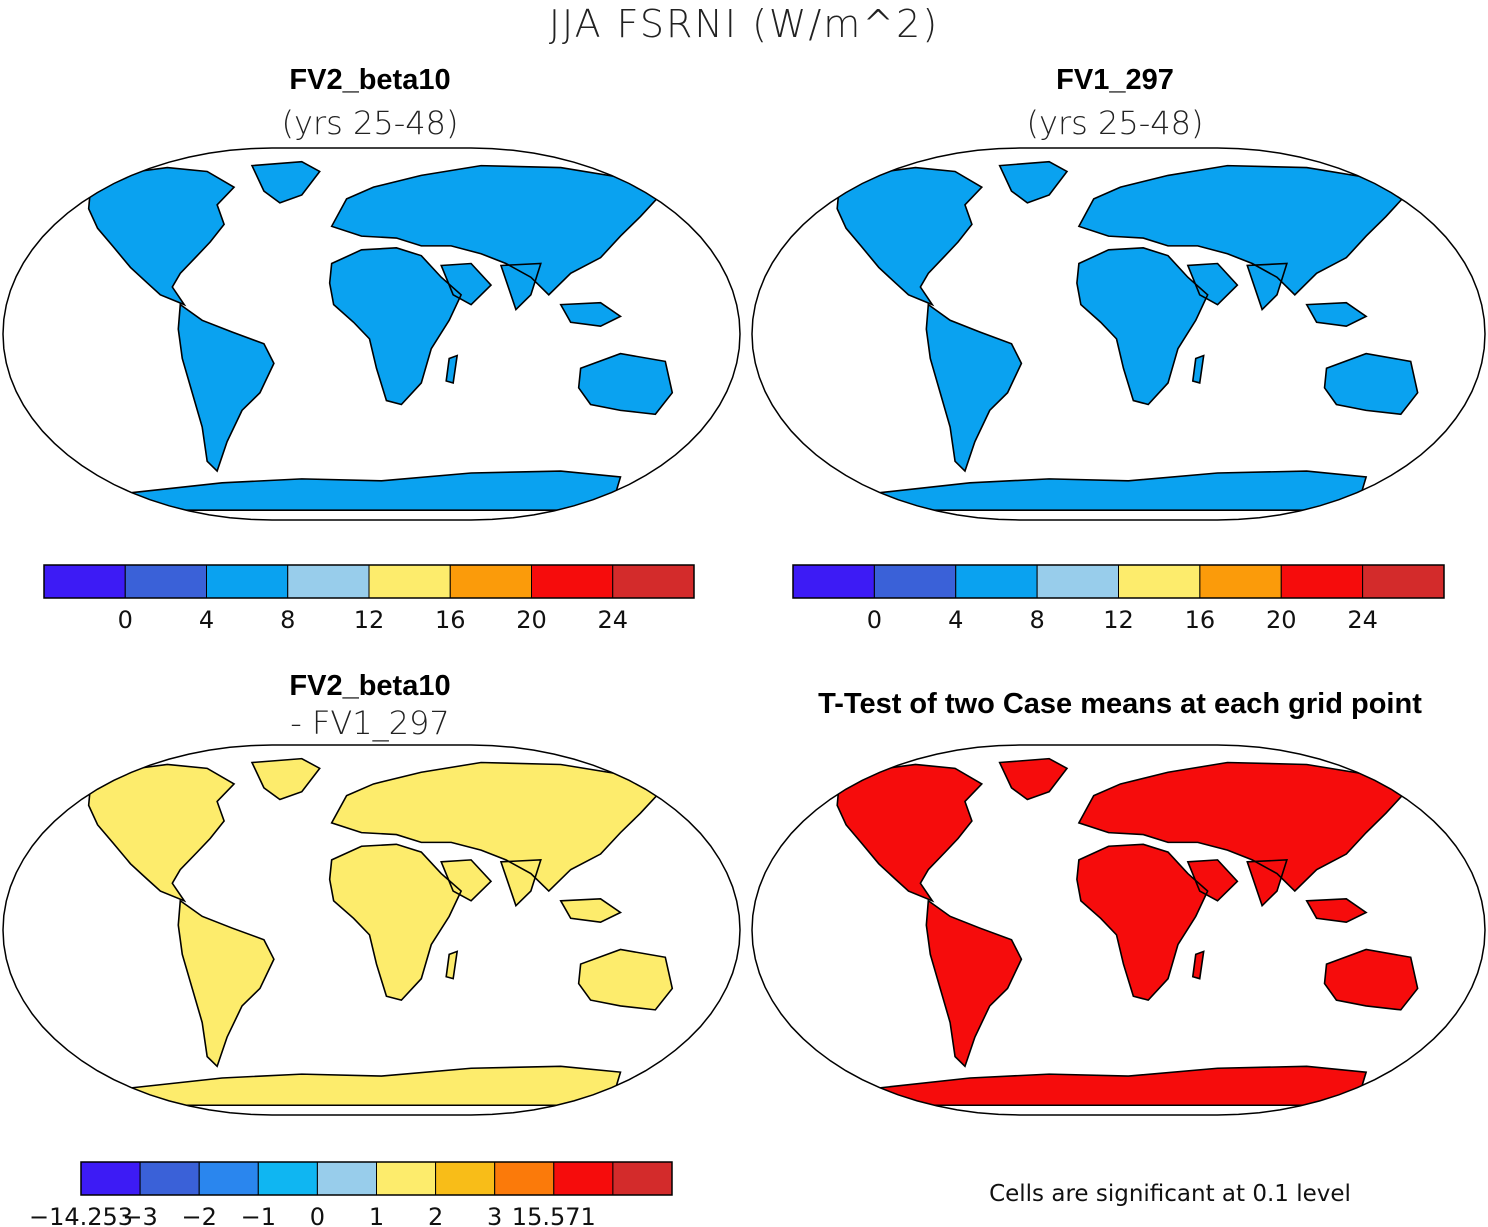 The image size is (1488, 1227). I want to click on colorbar-tick-label: 15.571, so click(554, 1215).